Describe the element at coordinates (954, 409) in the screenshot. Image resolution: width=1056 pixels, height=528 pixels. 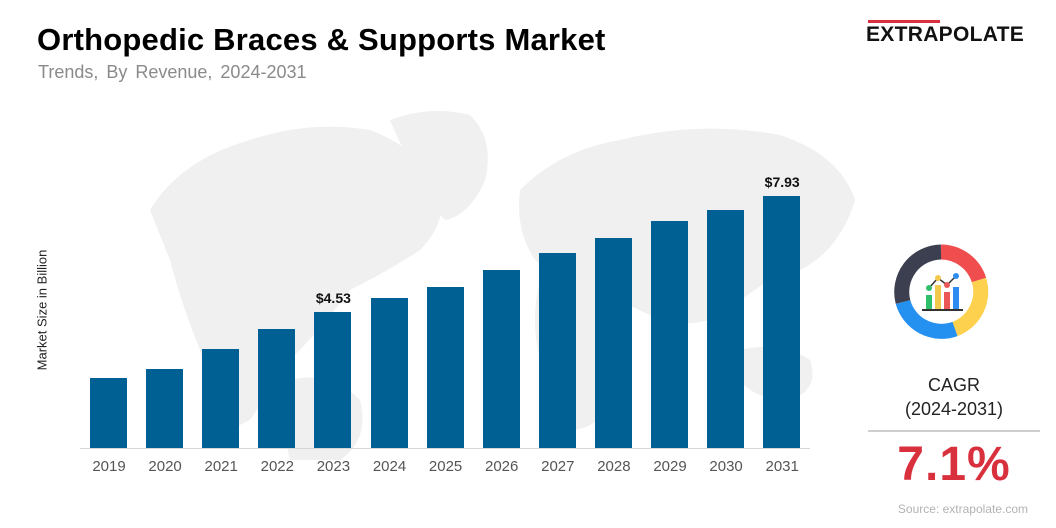
I see `cagr-period: (2024-2031)` at that location.